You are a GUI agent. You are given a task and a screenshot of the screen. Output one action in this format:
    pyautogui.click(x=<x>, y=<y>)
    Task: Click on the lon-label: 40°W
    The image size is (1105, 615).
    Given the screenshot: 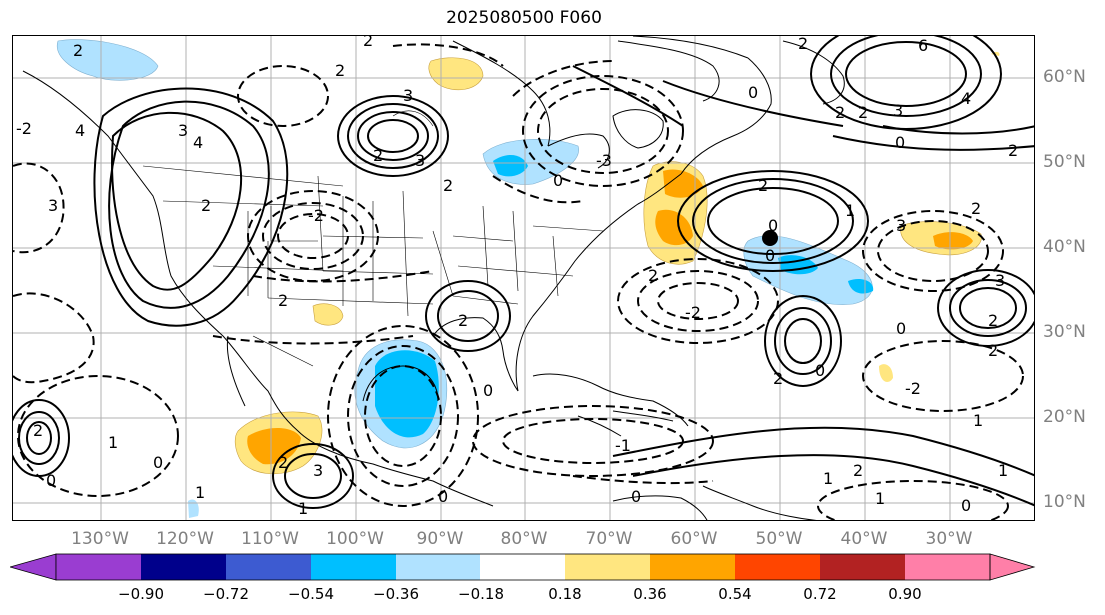 What is the action you would take?
    pyautogui.click(x=864, y=539)
    